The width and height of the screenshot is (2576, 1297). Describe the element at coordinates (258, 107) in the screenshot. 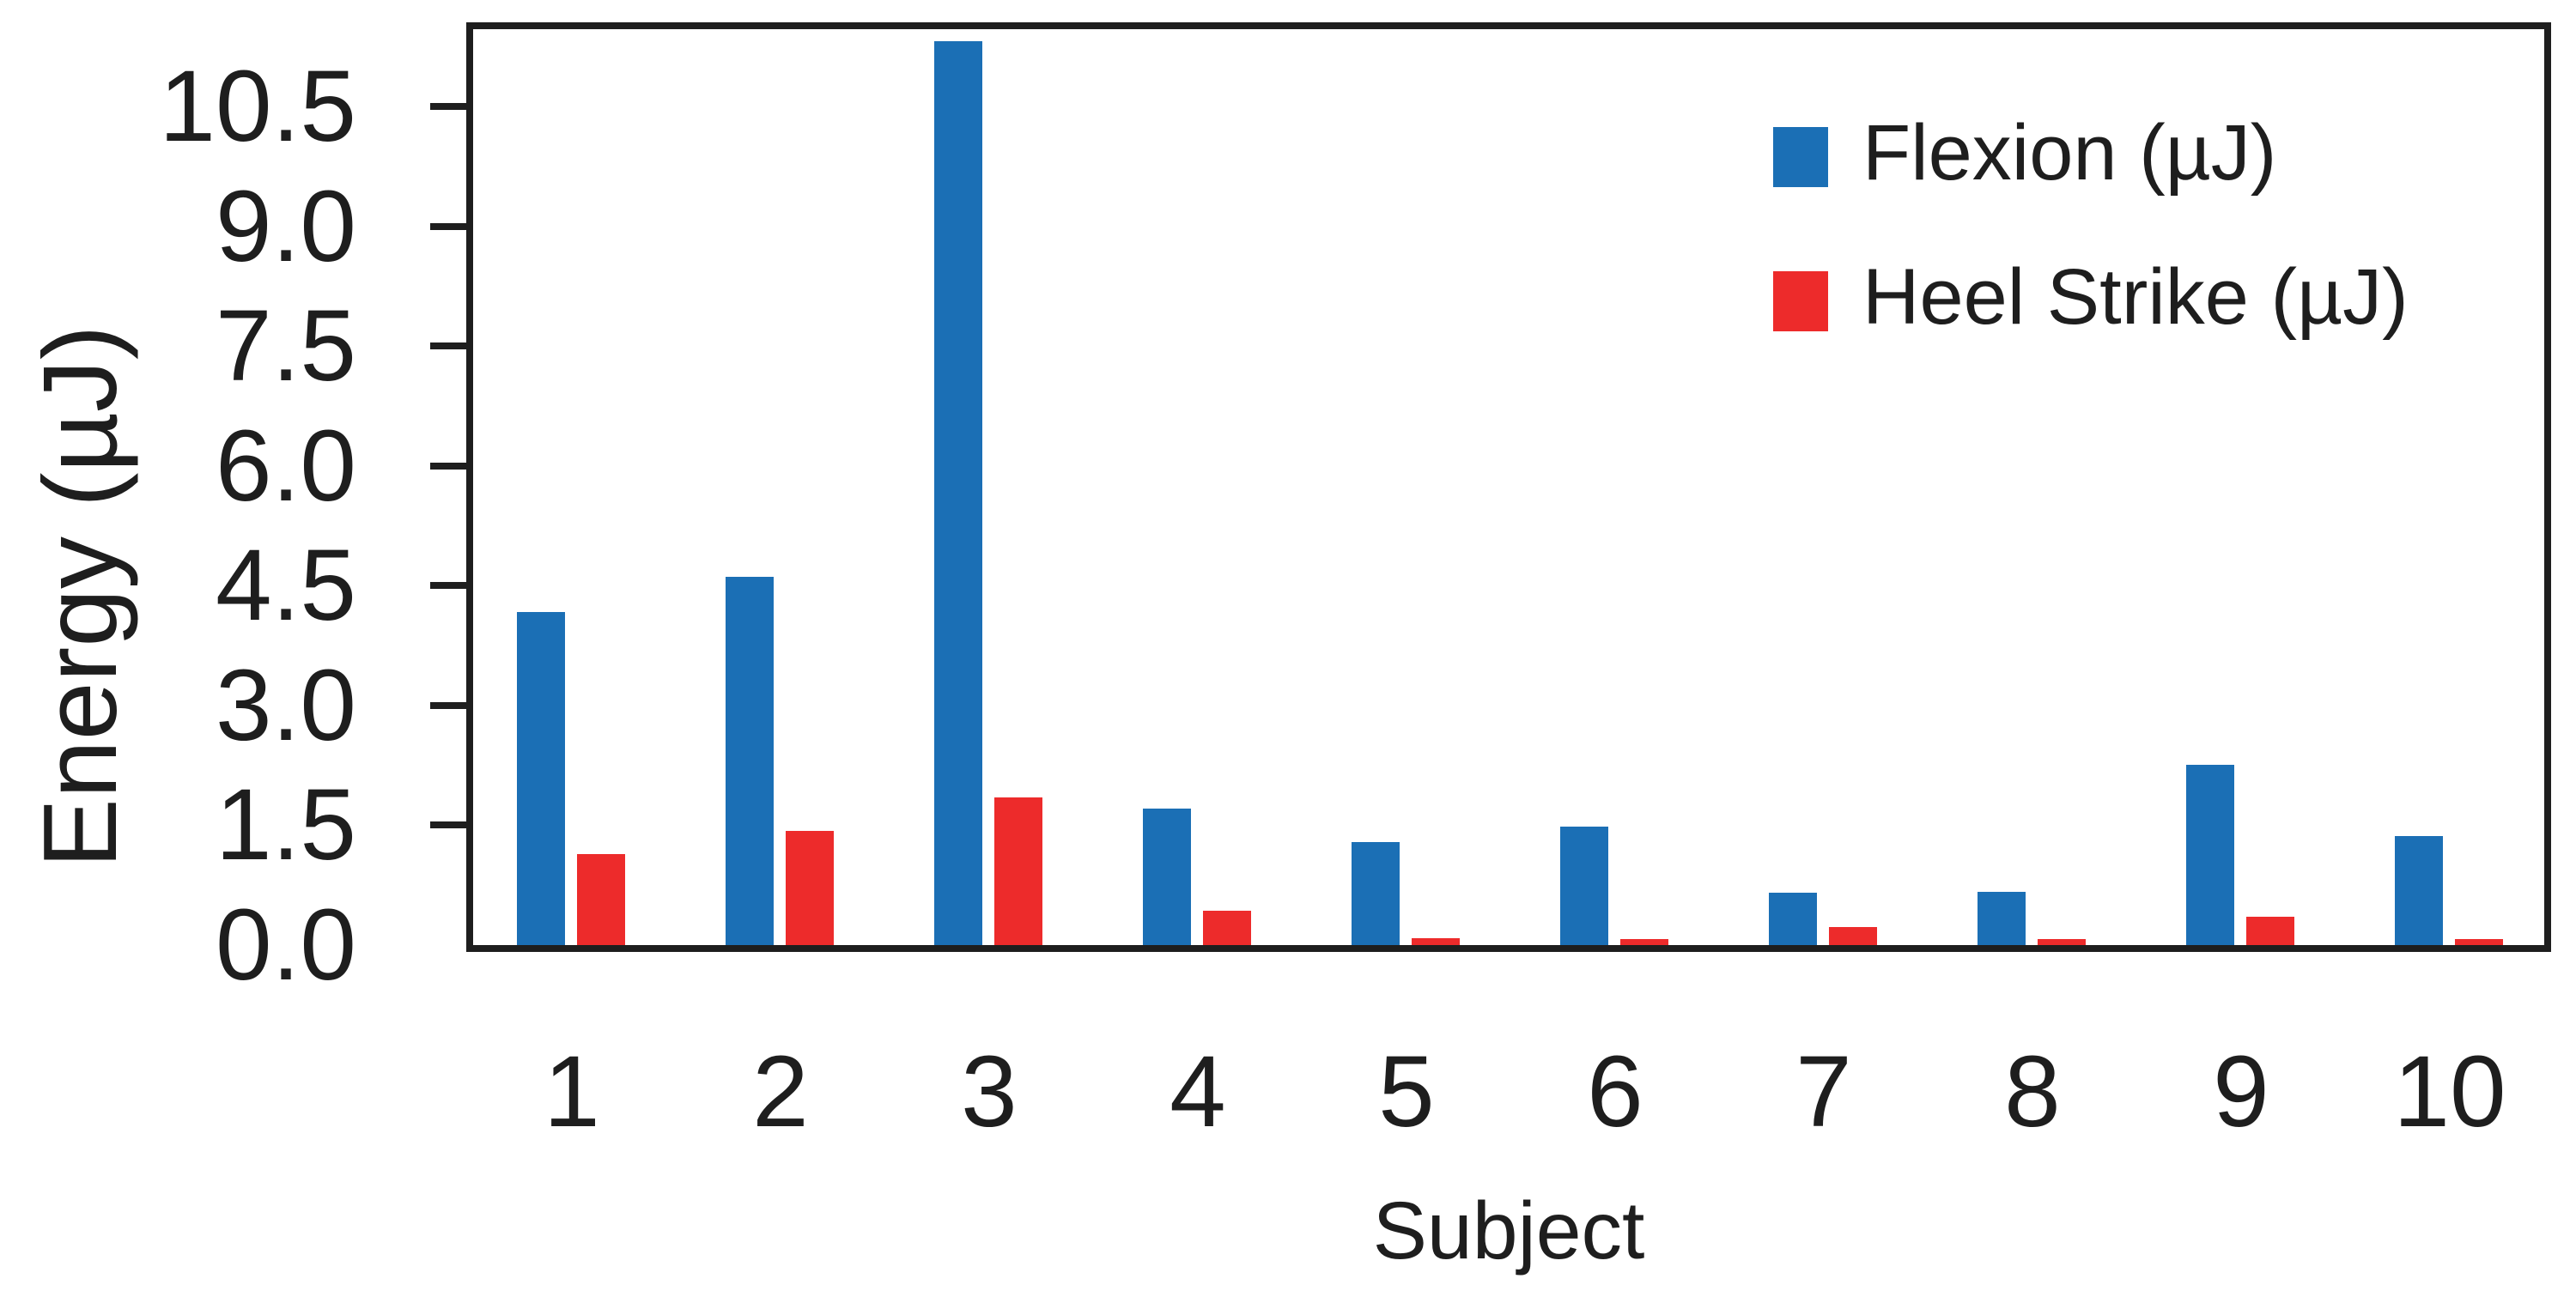

I see `y-tick-label: 10.5` at that location.